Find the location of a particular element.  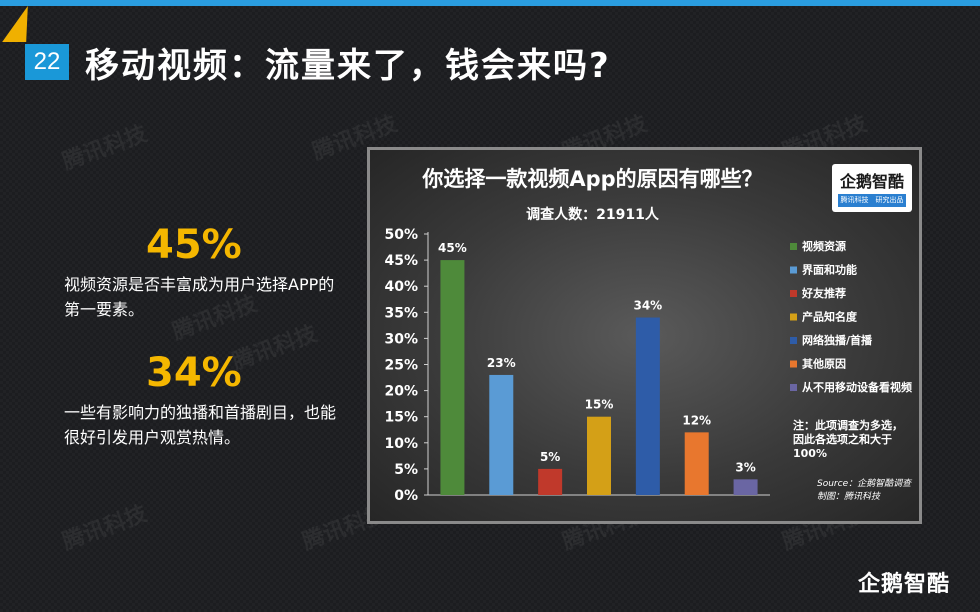

chart-subtitle: 调查人数：21911人 is located at coordinates (592, 215).